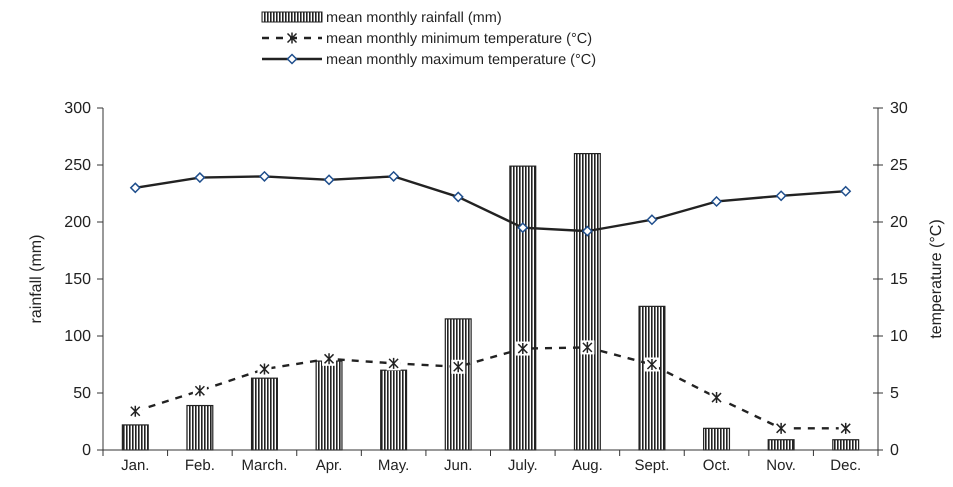 The image size is (953, 487). Describe the element at coordinates (87, 450) in the screenshot. I see `y-tick-label: 0` at that location.